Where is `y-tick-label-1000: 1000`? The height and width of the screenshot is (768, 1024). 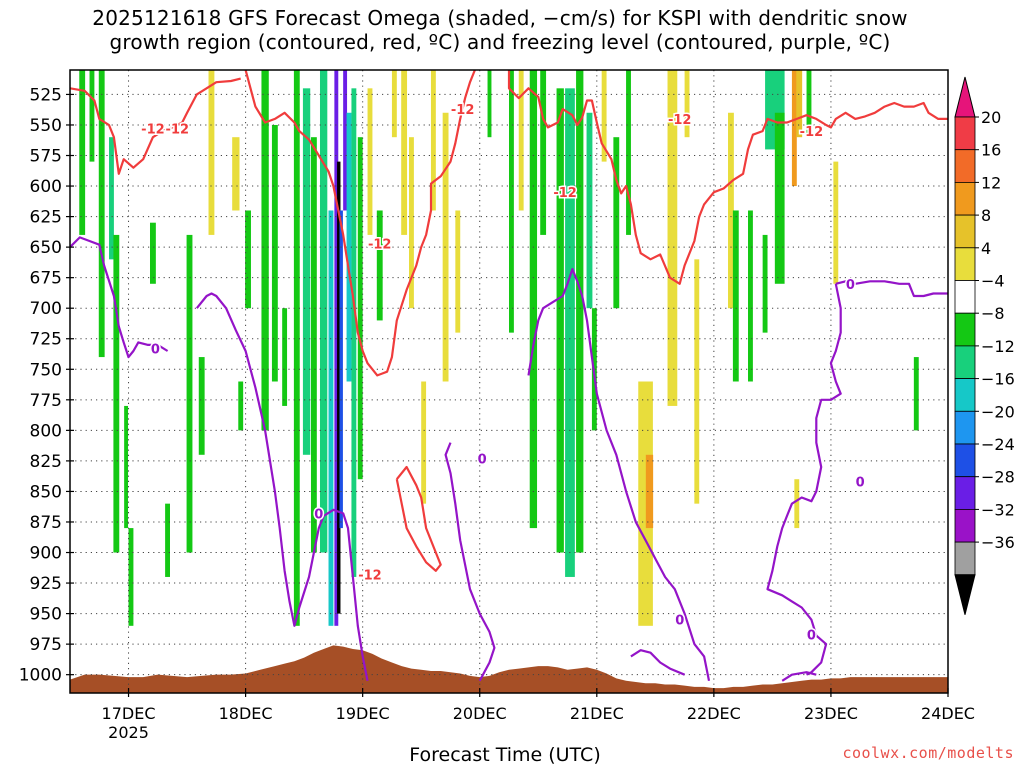 y-tick-label-1000: 1000 is located at coordinates (40, 676).